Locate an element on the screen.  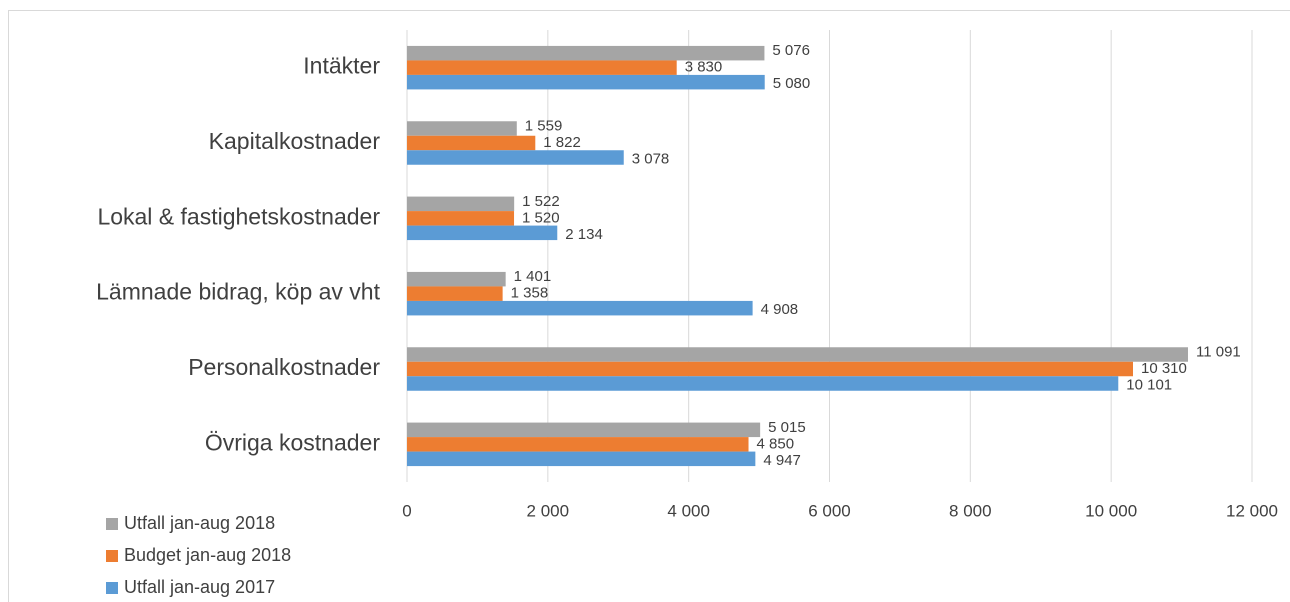
value-label: 1 401 is located at coordinates (533, 276).